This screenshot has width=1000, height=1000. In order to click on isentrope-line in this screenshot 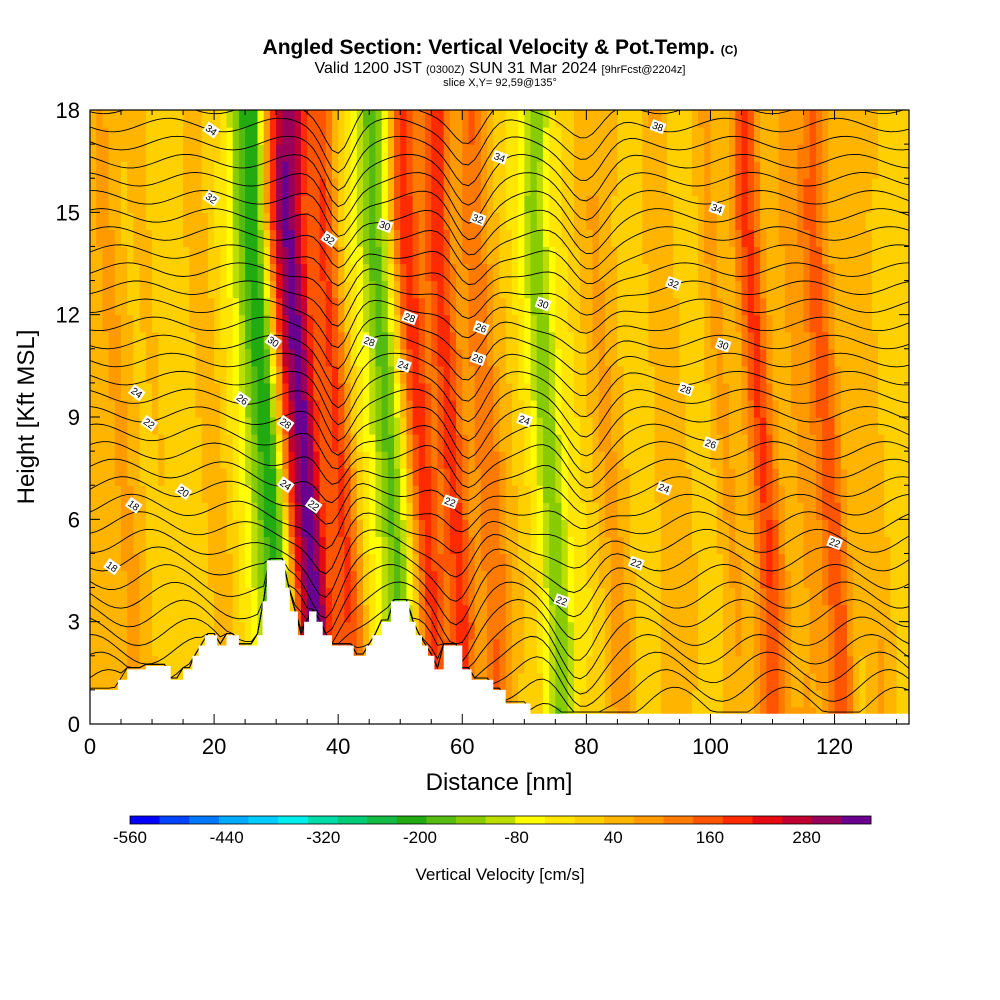, I will do `click(499, 601)`.